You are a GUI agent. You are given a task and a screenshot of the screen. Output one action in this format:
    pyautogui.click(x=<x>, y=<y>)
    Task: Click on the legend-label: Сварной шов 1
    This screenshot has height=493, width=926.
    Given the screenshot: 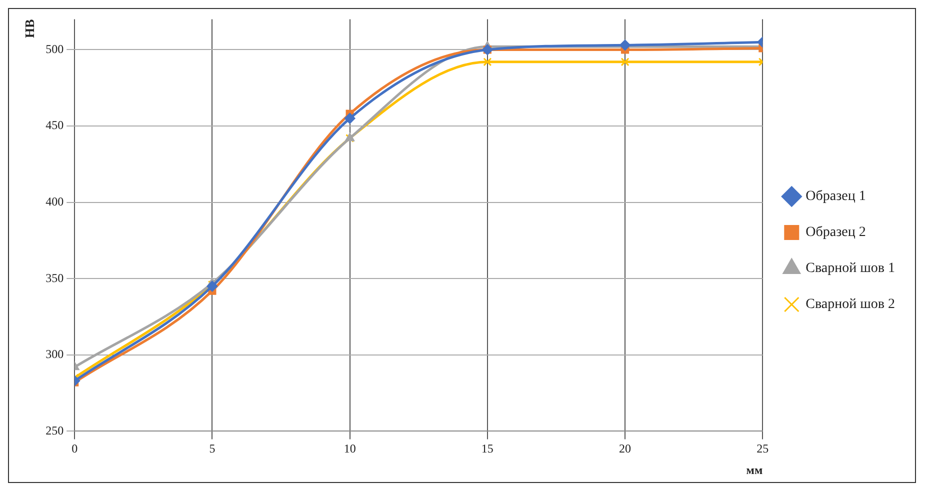 What is the action you would take?
    pyautogui.click(x=851, y=268)
    